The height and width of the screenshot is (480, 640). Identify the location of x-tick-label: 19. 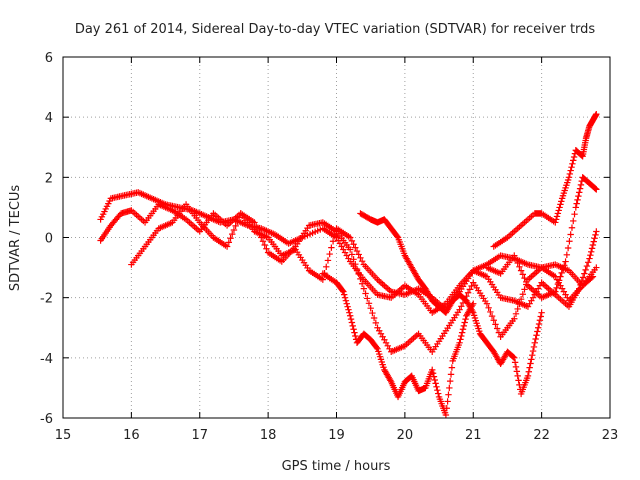
(336, 435).